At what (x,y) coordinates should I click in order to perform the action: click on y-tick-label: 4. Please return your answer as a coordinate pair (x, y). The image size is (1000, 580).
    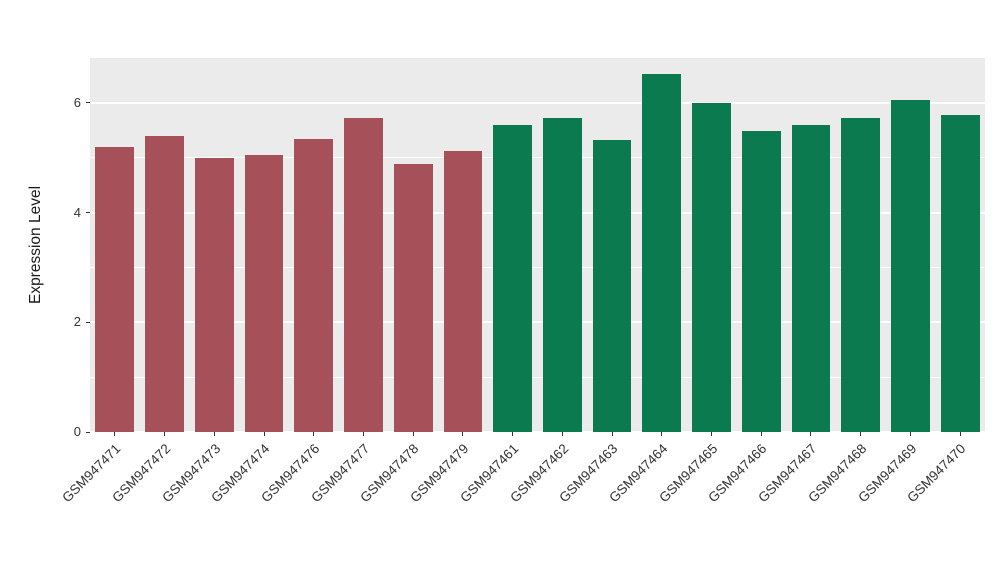
    Looking at the image, I should click on (77, 212).